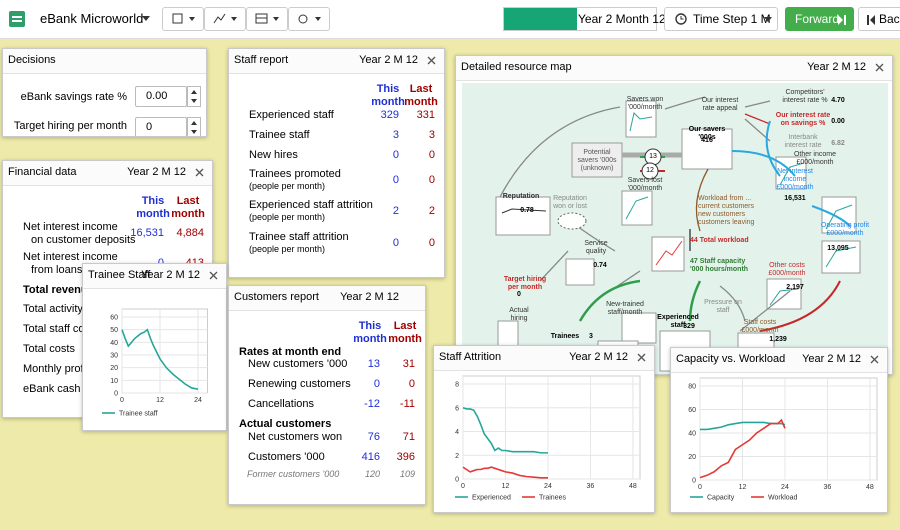 The height and width of the screenshot is (530, 900). What do you see at coordinates (49, 349) in the screenshot?
I see `row-label: Total costs` at bounding box center [49, 349].